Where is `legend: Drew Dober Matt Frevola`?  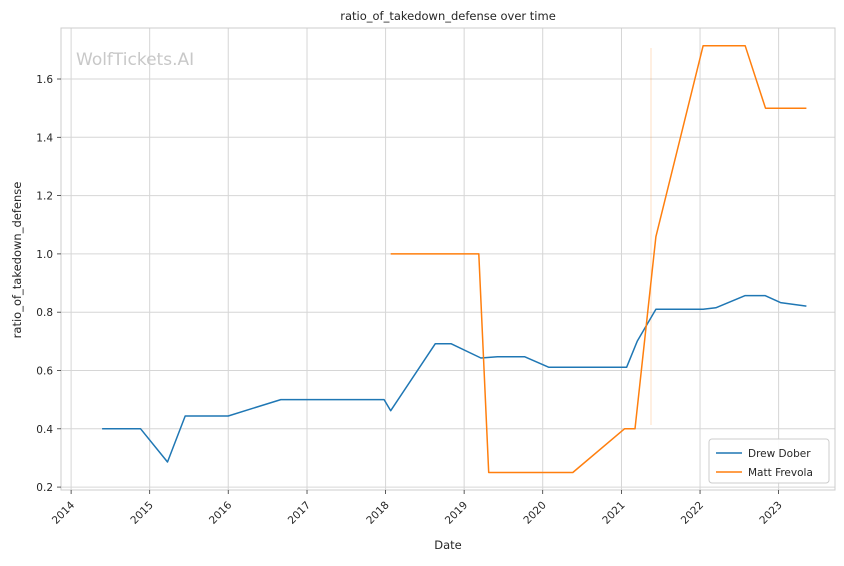
legend: Drew Dober Matt Frevola is located at coordinates (769, 461).